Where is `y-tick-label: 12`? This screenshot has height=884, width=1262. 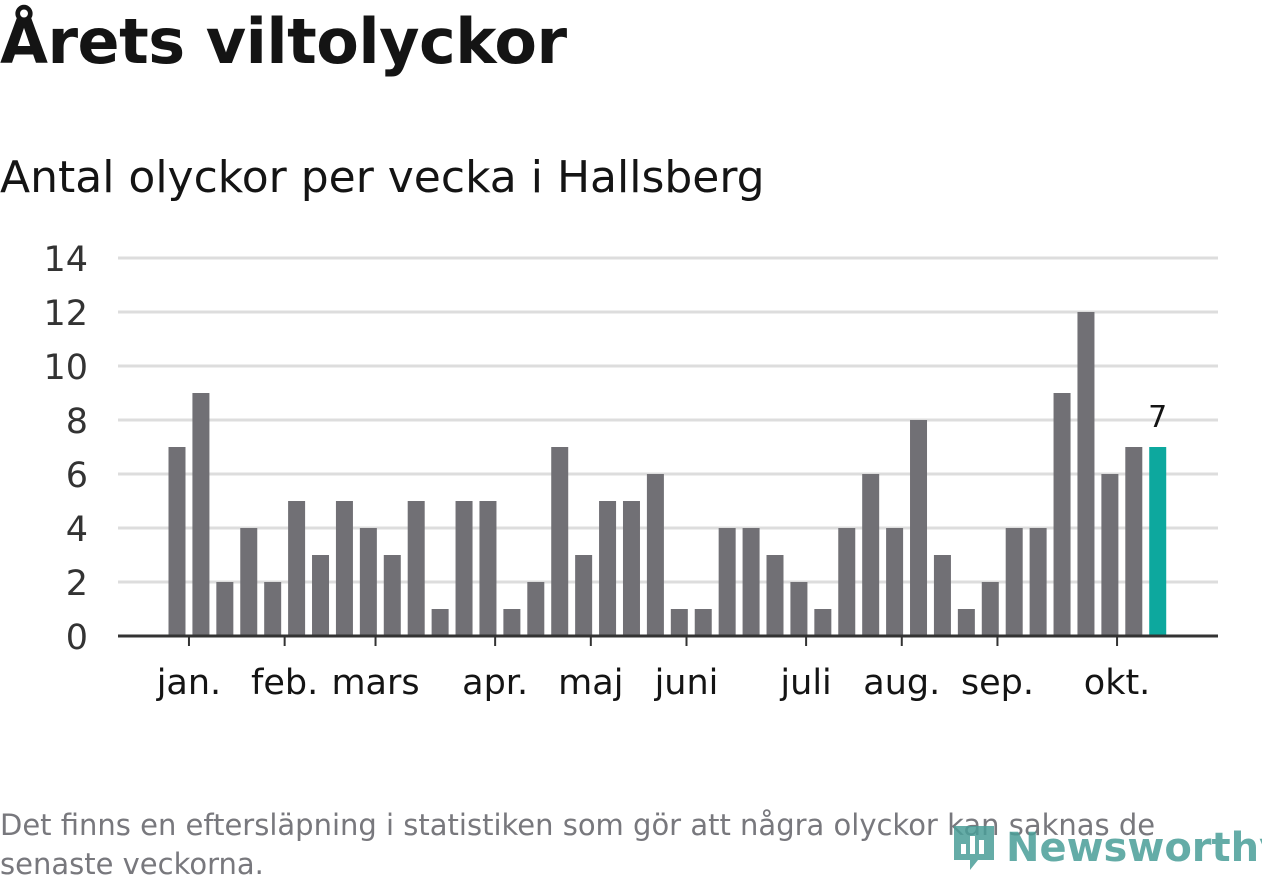
y-tick-label: 12 is located at coordinates (65, 314).